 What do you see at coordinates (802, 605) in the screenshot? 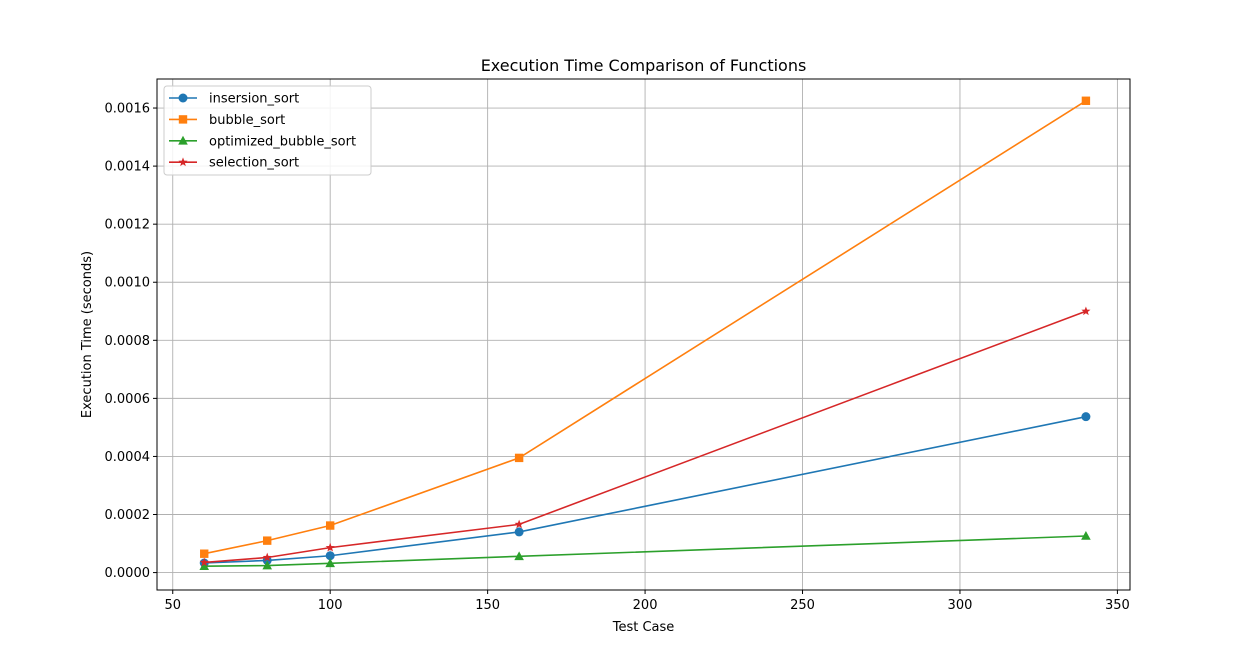
I see `x-tick-label: 250` at bounding box center [802, 605].